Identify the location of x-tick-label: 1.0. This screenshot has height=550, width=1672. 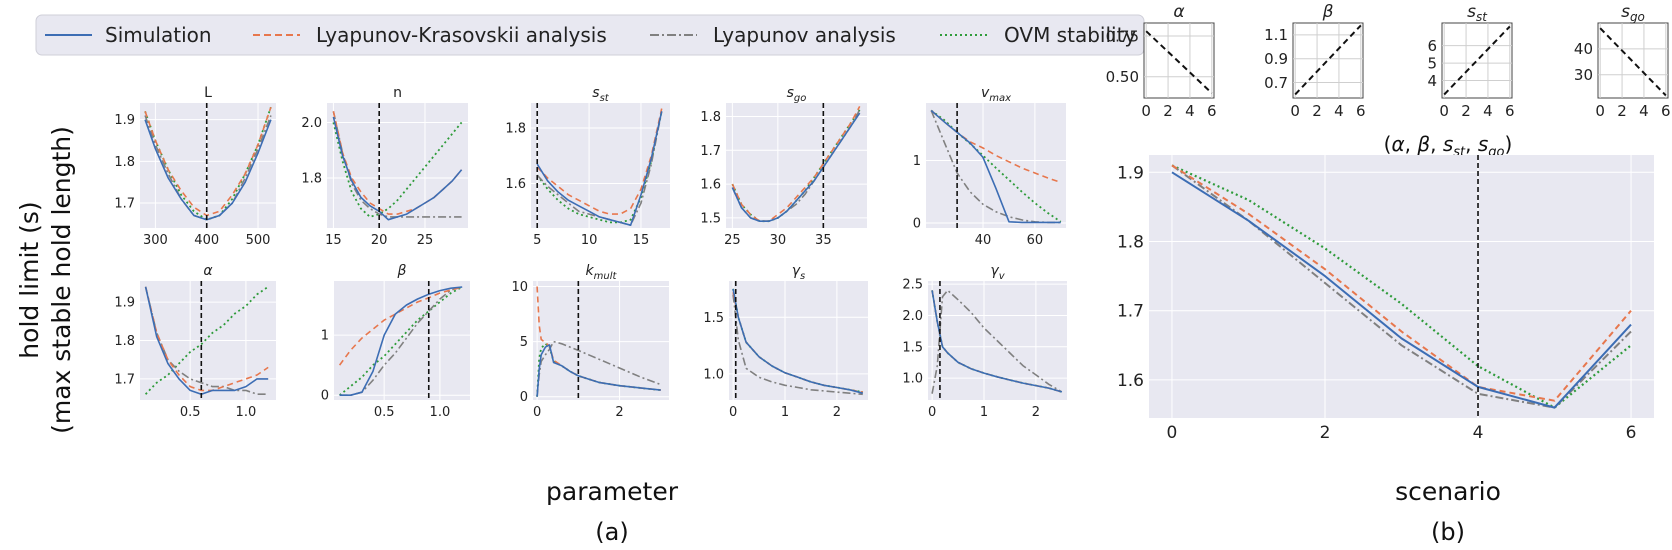
(440, 412).